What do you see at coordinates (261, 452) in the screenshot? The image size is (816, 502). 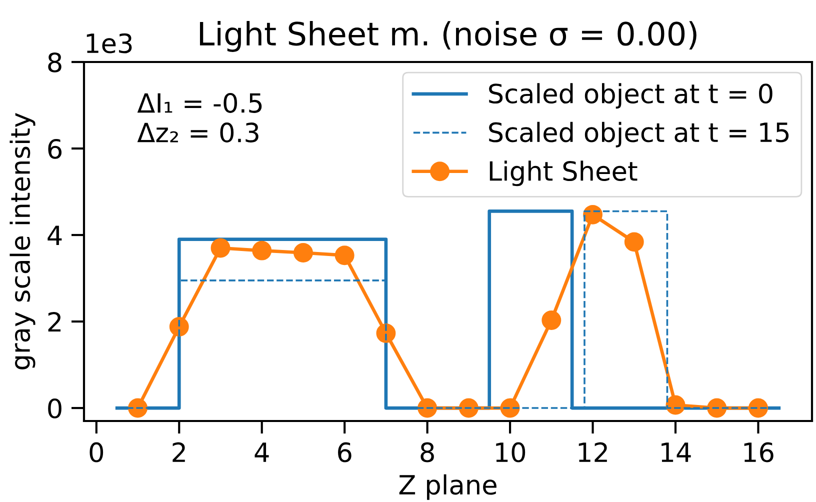 I see `x-tick-label: 4` at bounding box center [261, 452].